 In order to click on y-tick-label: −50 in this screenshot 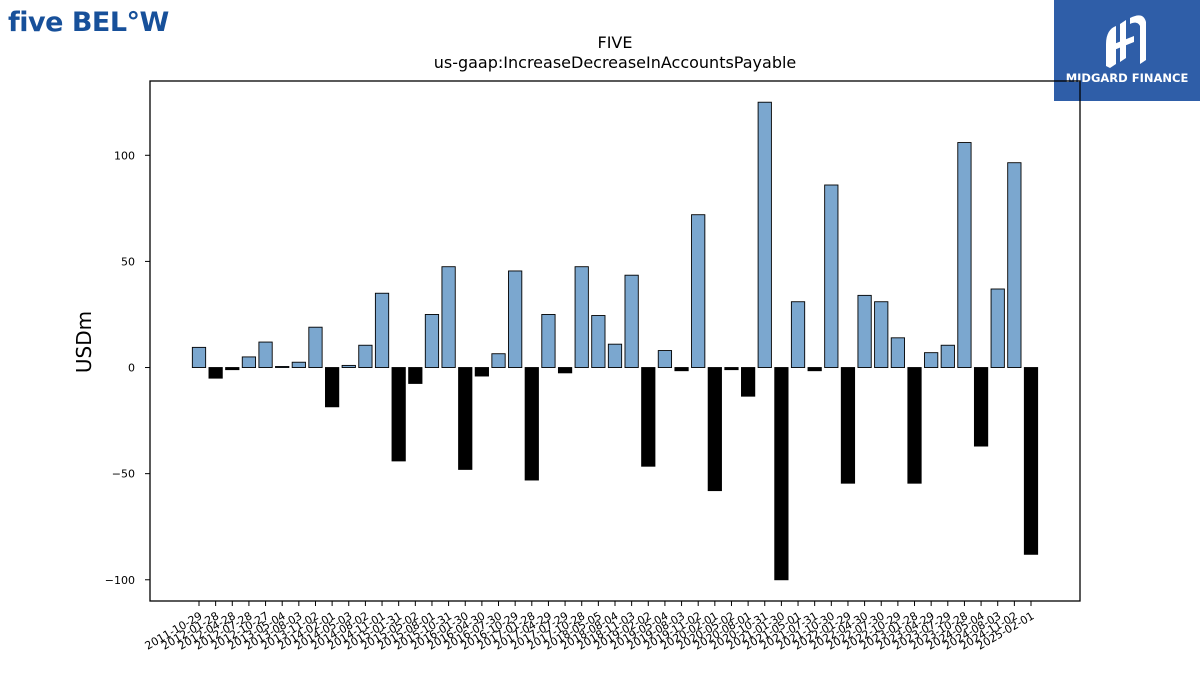, I will do `click(123, 474)`.